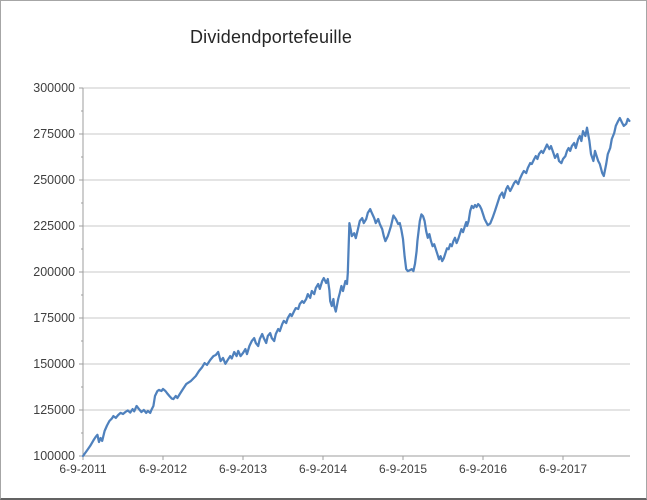  I want to click on y-axis-tick-label: 300000, so click(54, 88).